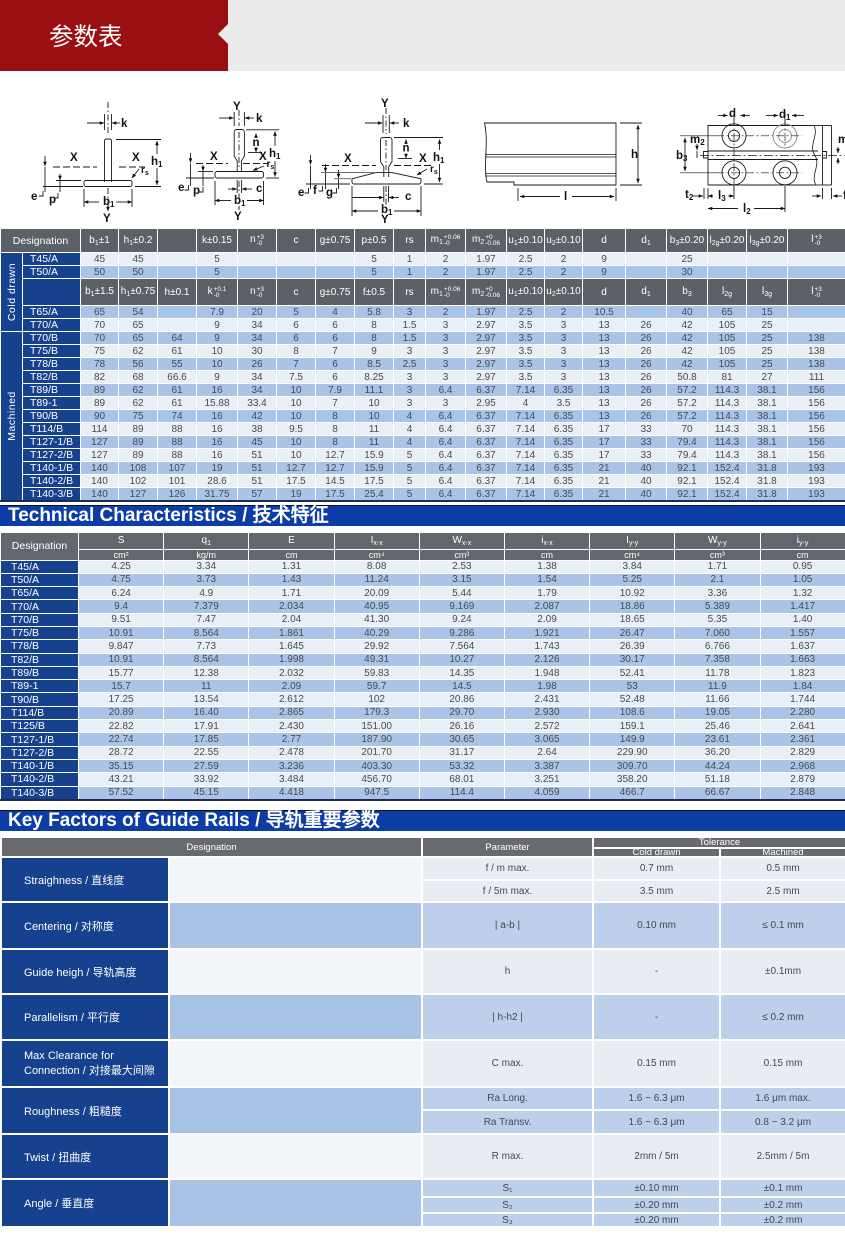 This screenshot has height=1245, width=845. I want to click on svg-text: g, so click(329, 193).